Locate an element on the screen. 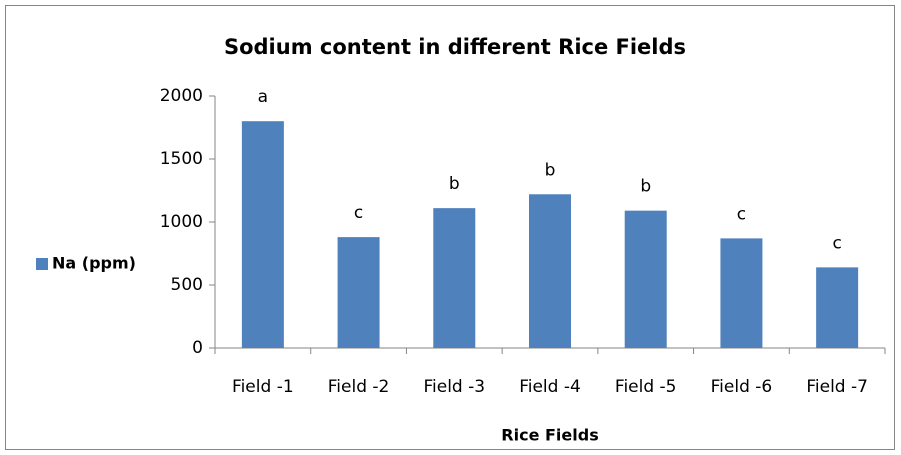 The width and height of the screenshot is (901, 455). y-tick-label: 500 is located at coordinates (187, 285).